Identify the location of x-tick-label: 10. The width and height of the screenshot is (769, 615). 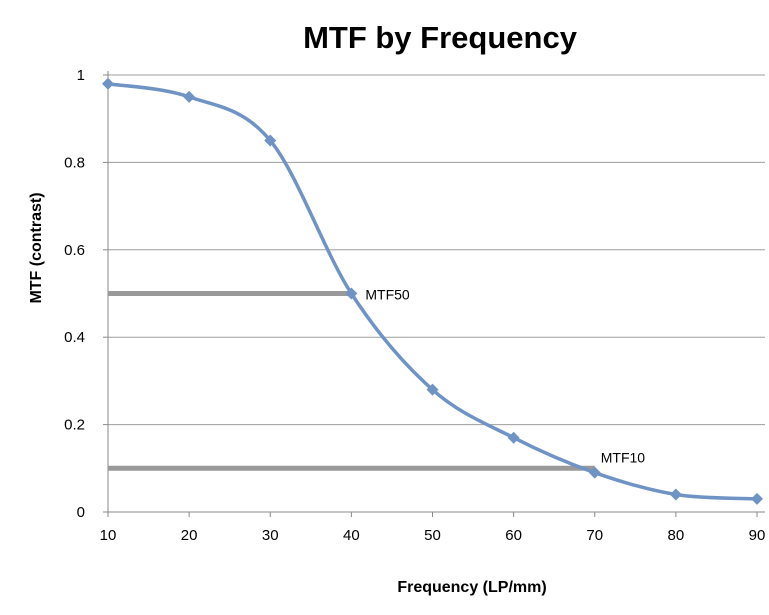
(108, 535).